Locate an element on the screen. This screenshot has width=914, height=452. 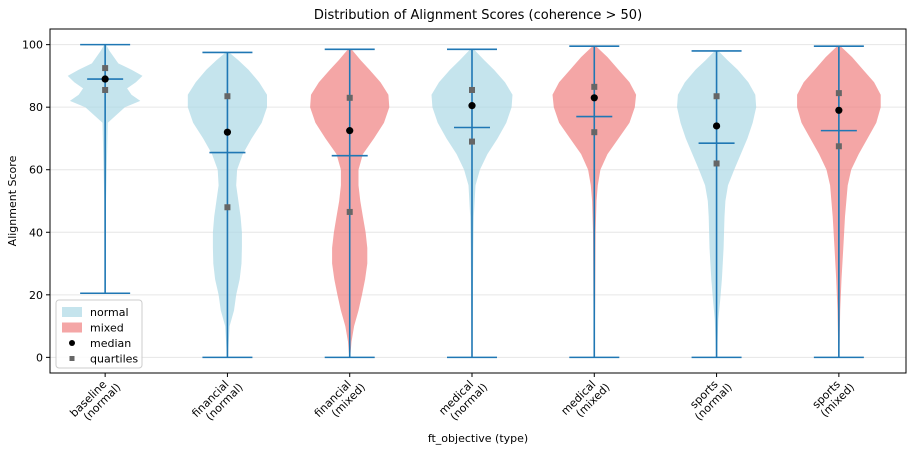
legend: normal mixed median quartiles is located at coordinates (99, 334).